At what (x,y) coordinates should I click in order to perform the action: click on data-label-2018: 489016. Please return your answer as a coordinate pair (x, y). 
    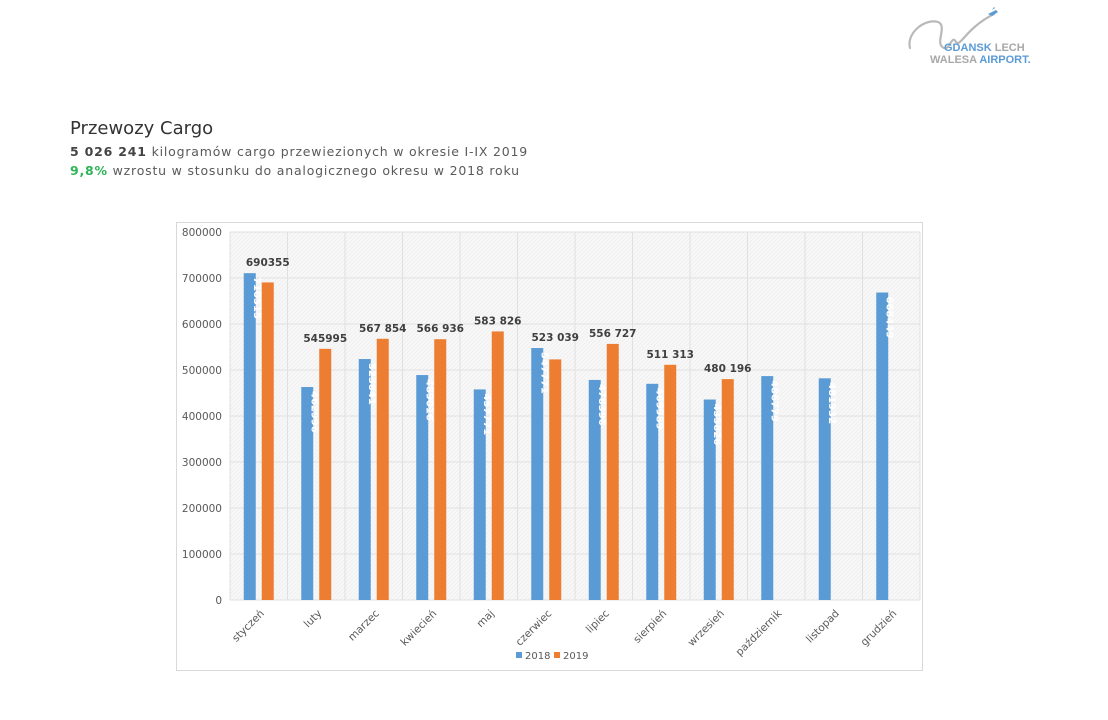
    Looking at the image, I should click on (428, 400).